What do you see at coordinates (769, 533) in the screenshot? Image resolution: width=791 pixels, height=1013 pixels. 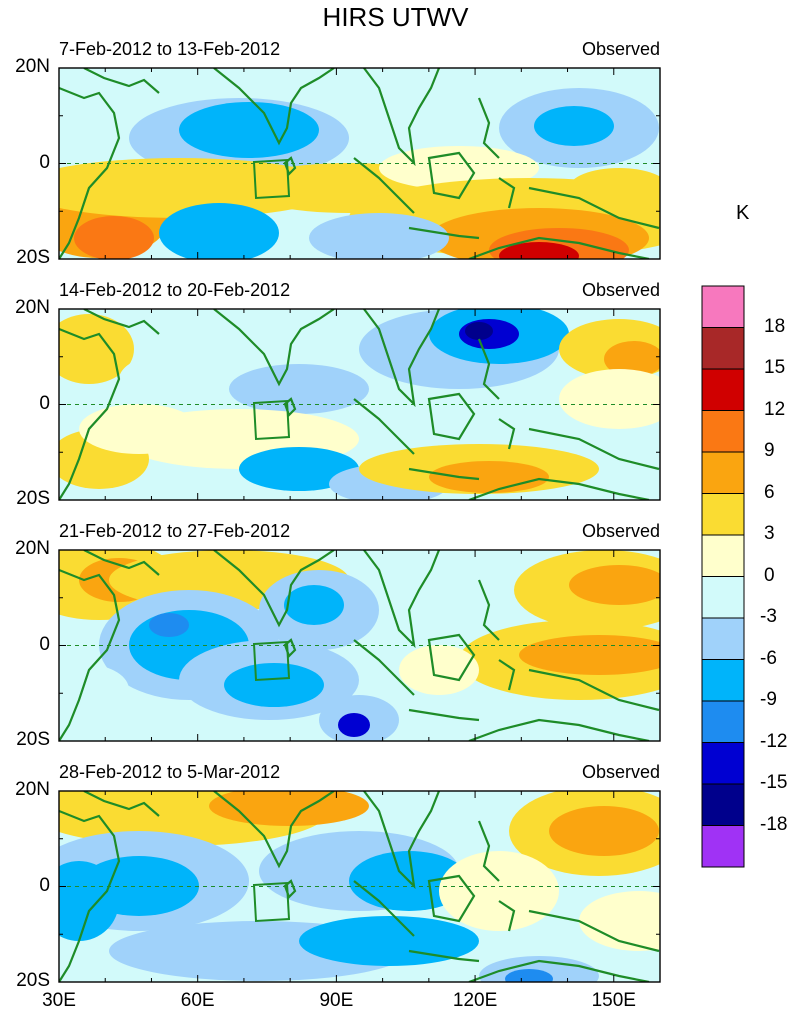 I see `colorbar-label: 3` at bounding box center [769, 533].